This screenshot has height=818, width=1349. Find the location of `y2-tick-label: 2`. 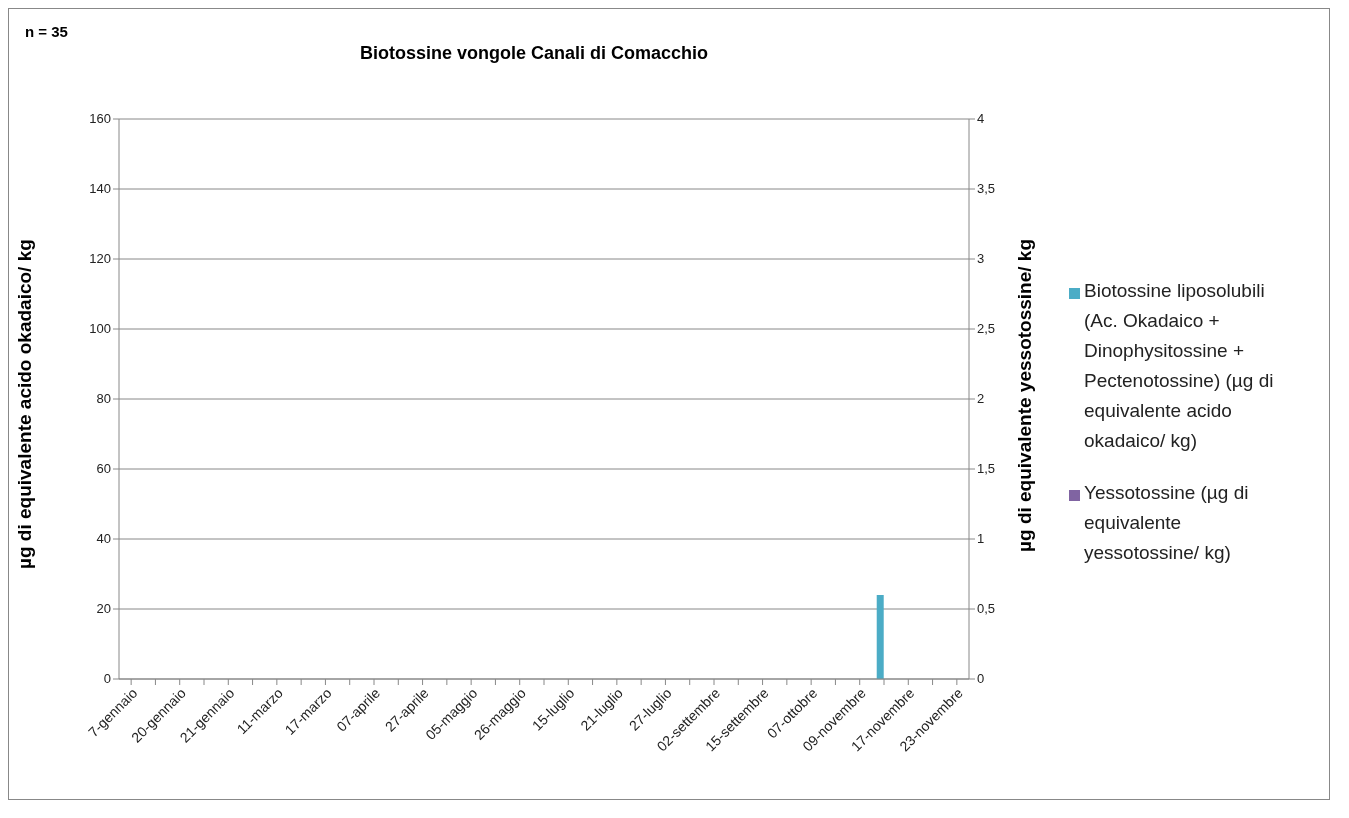

y2-tick-label: 2 is located at coordinates (981, 398).